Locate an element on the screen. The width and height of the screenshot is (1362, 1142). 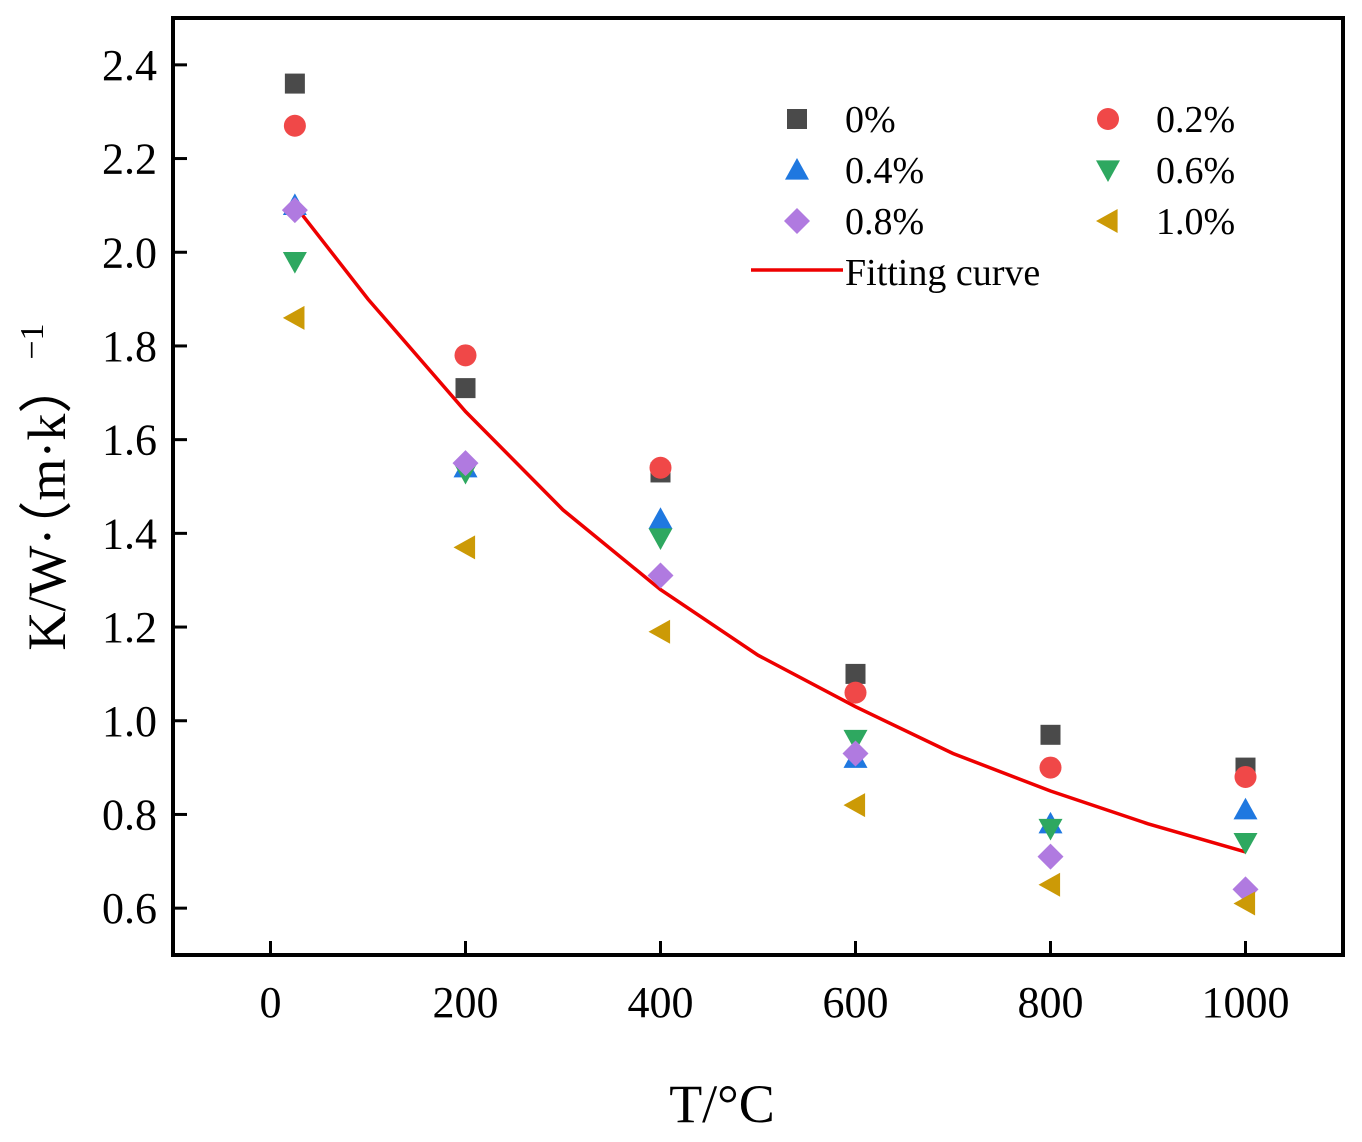
x-tick-label: 0 is located at coordinates (271, 1002).